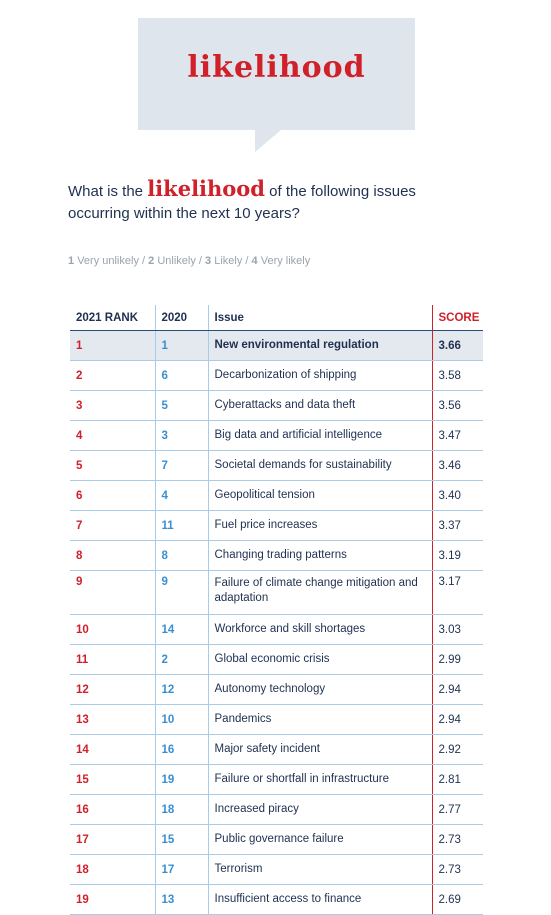  Describe the element at coordinates (113, 659) in the screenshot. I see `rank-2021: 11` at that location.